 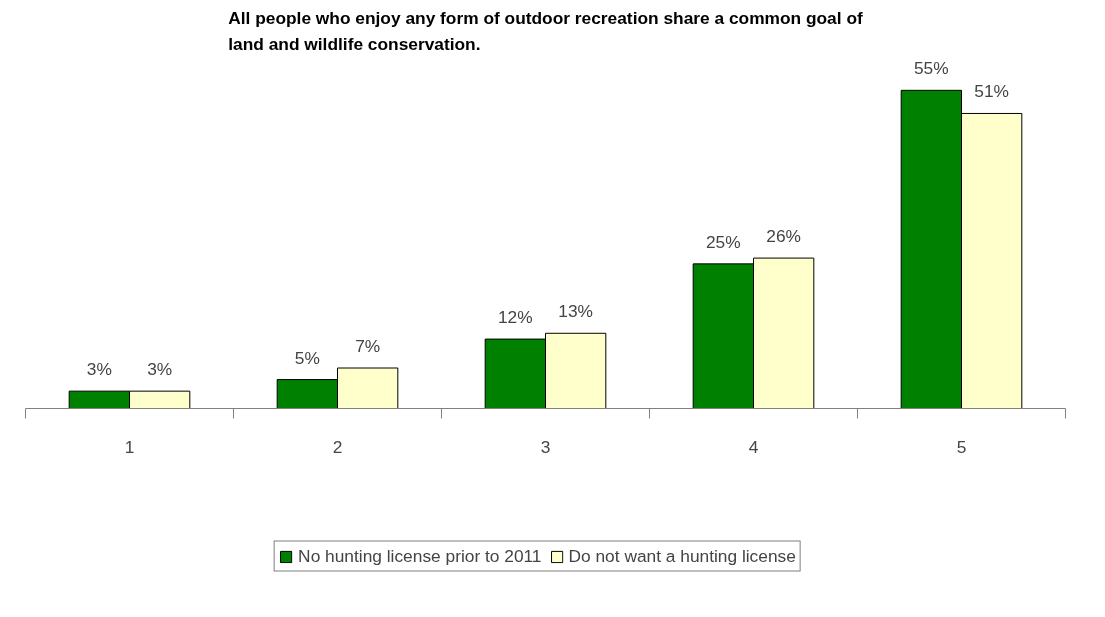 What do you see at coordinates (961, 446) in the screenshot?
I see `x-tick-label: 5` at bounding box center [961, 446].